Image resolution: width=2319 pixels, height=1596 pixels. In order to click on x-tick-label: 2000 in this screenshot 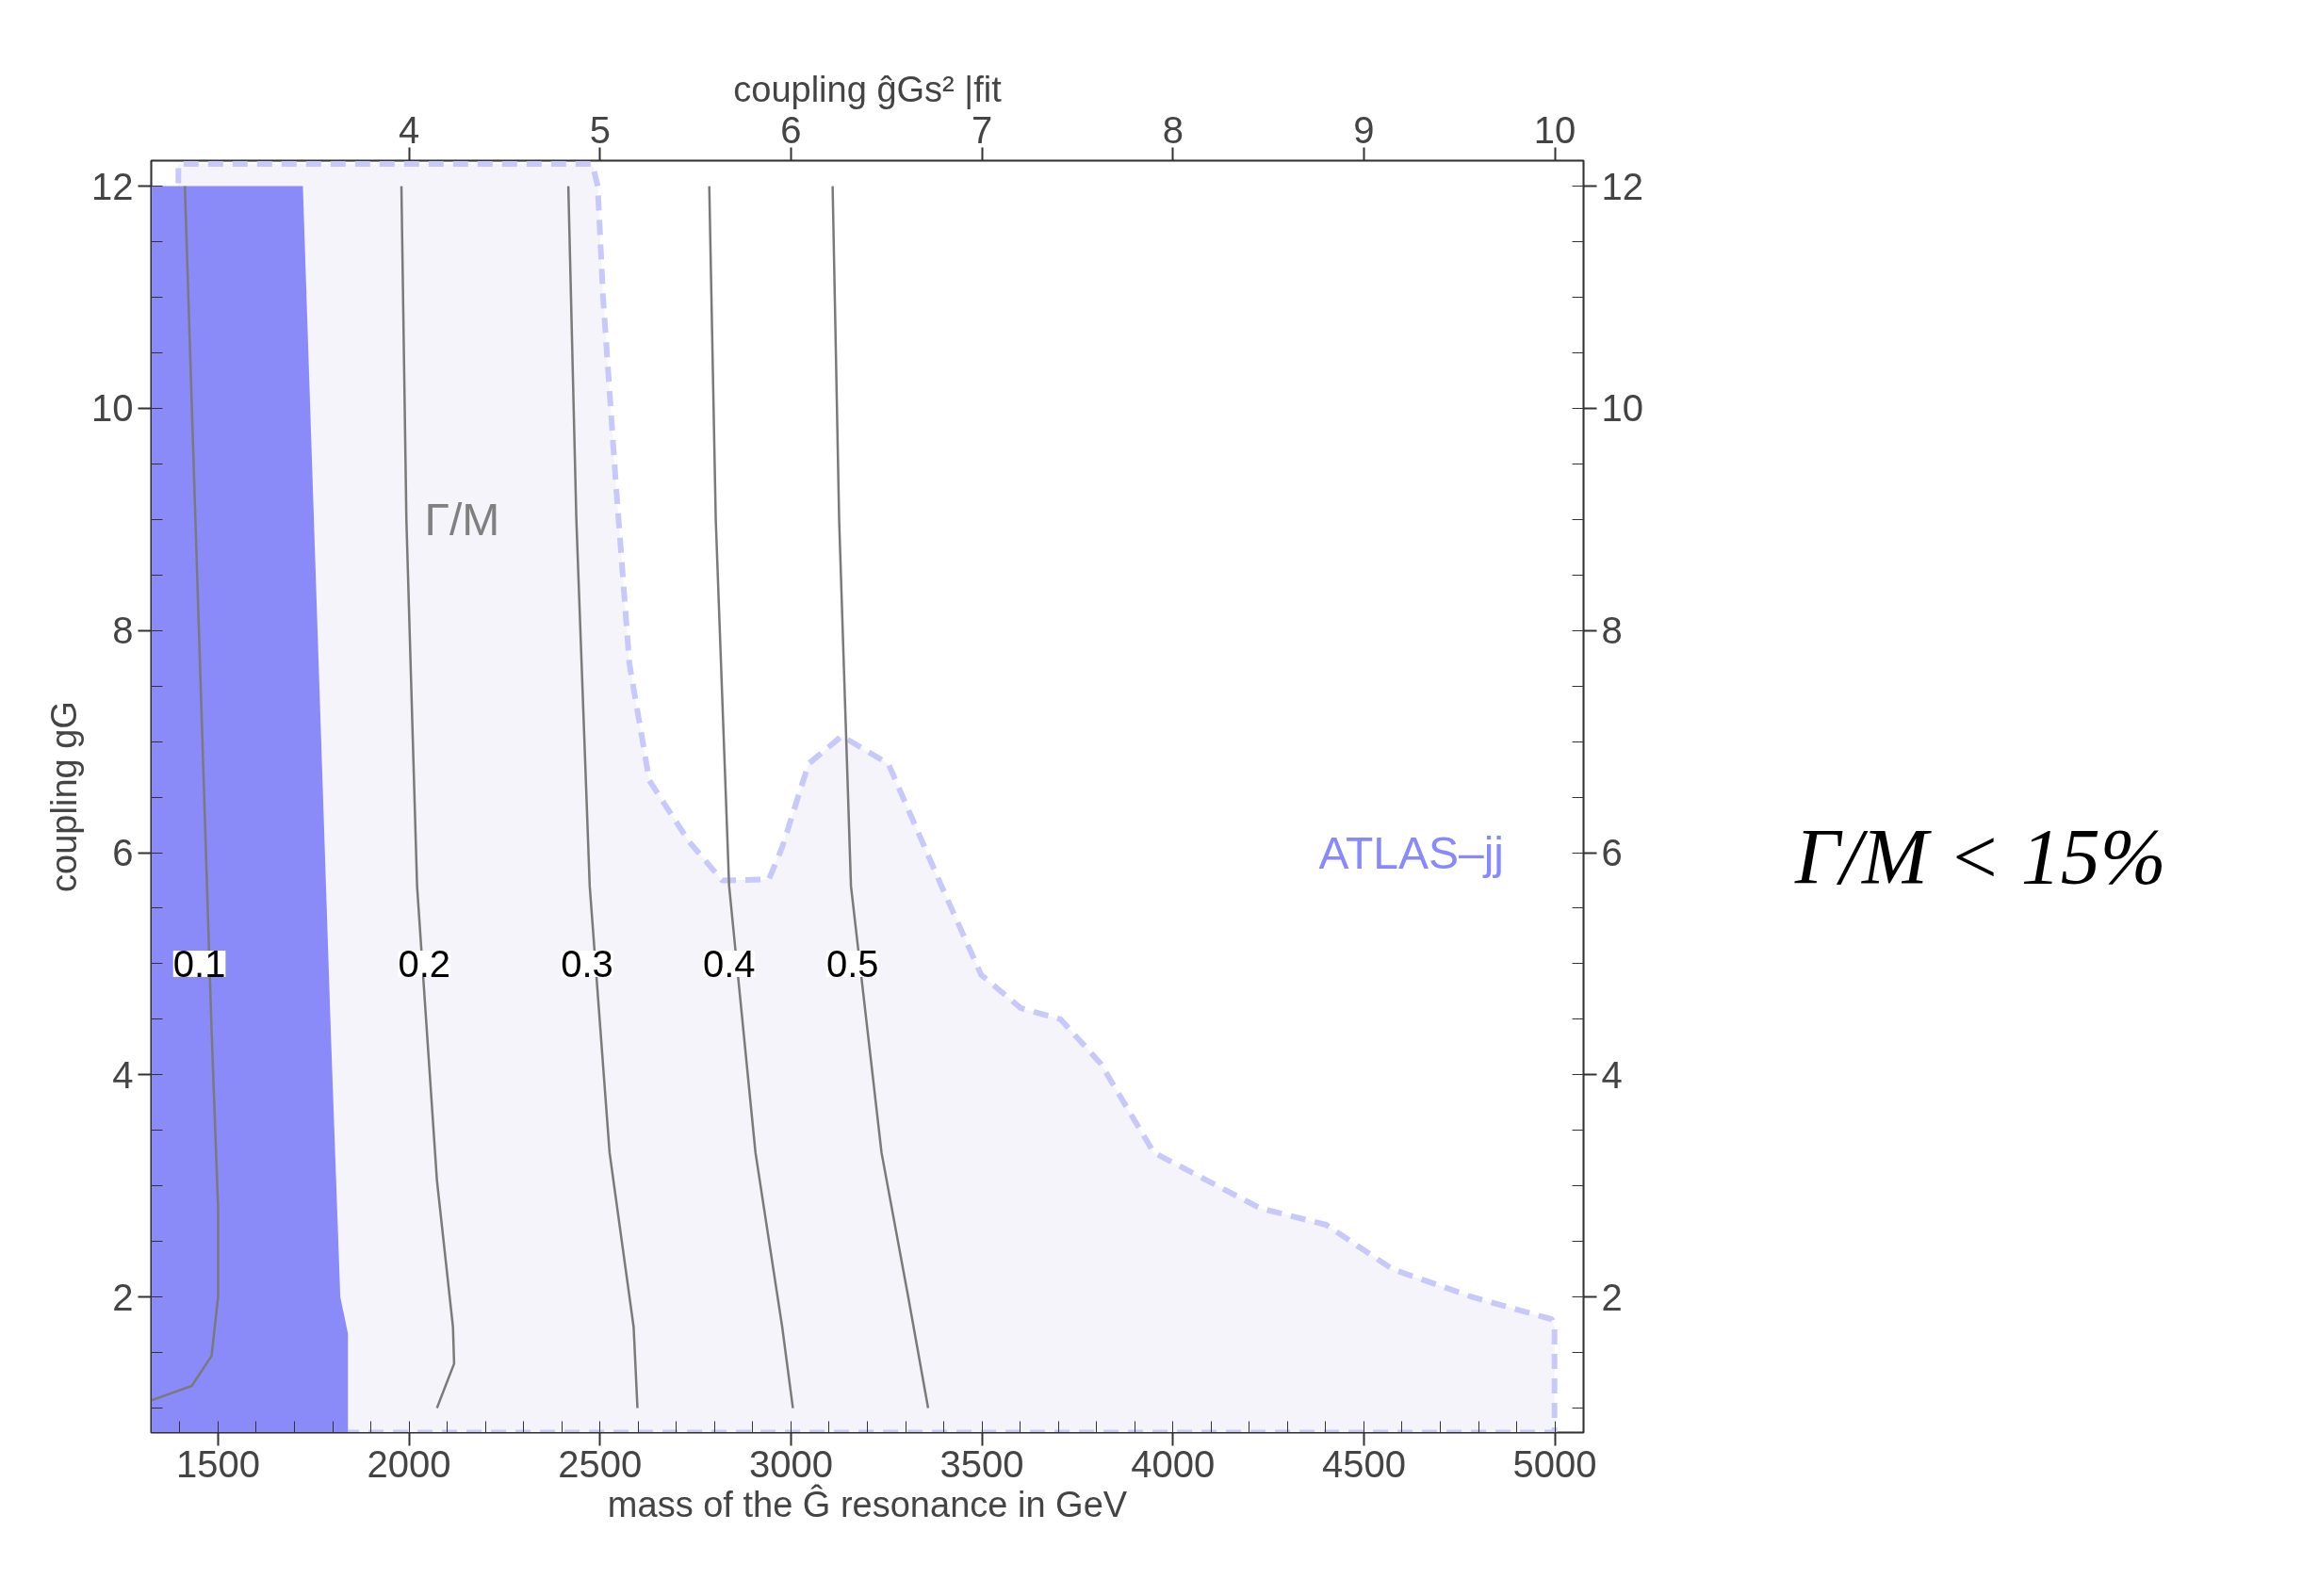, I will do `click(409, 1463)`.